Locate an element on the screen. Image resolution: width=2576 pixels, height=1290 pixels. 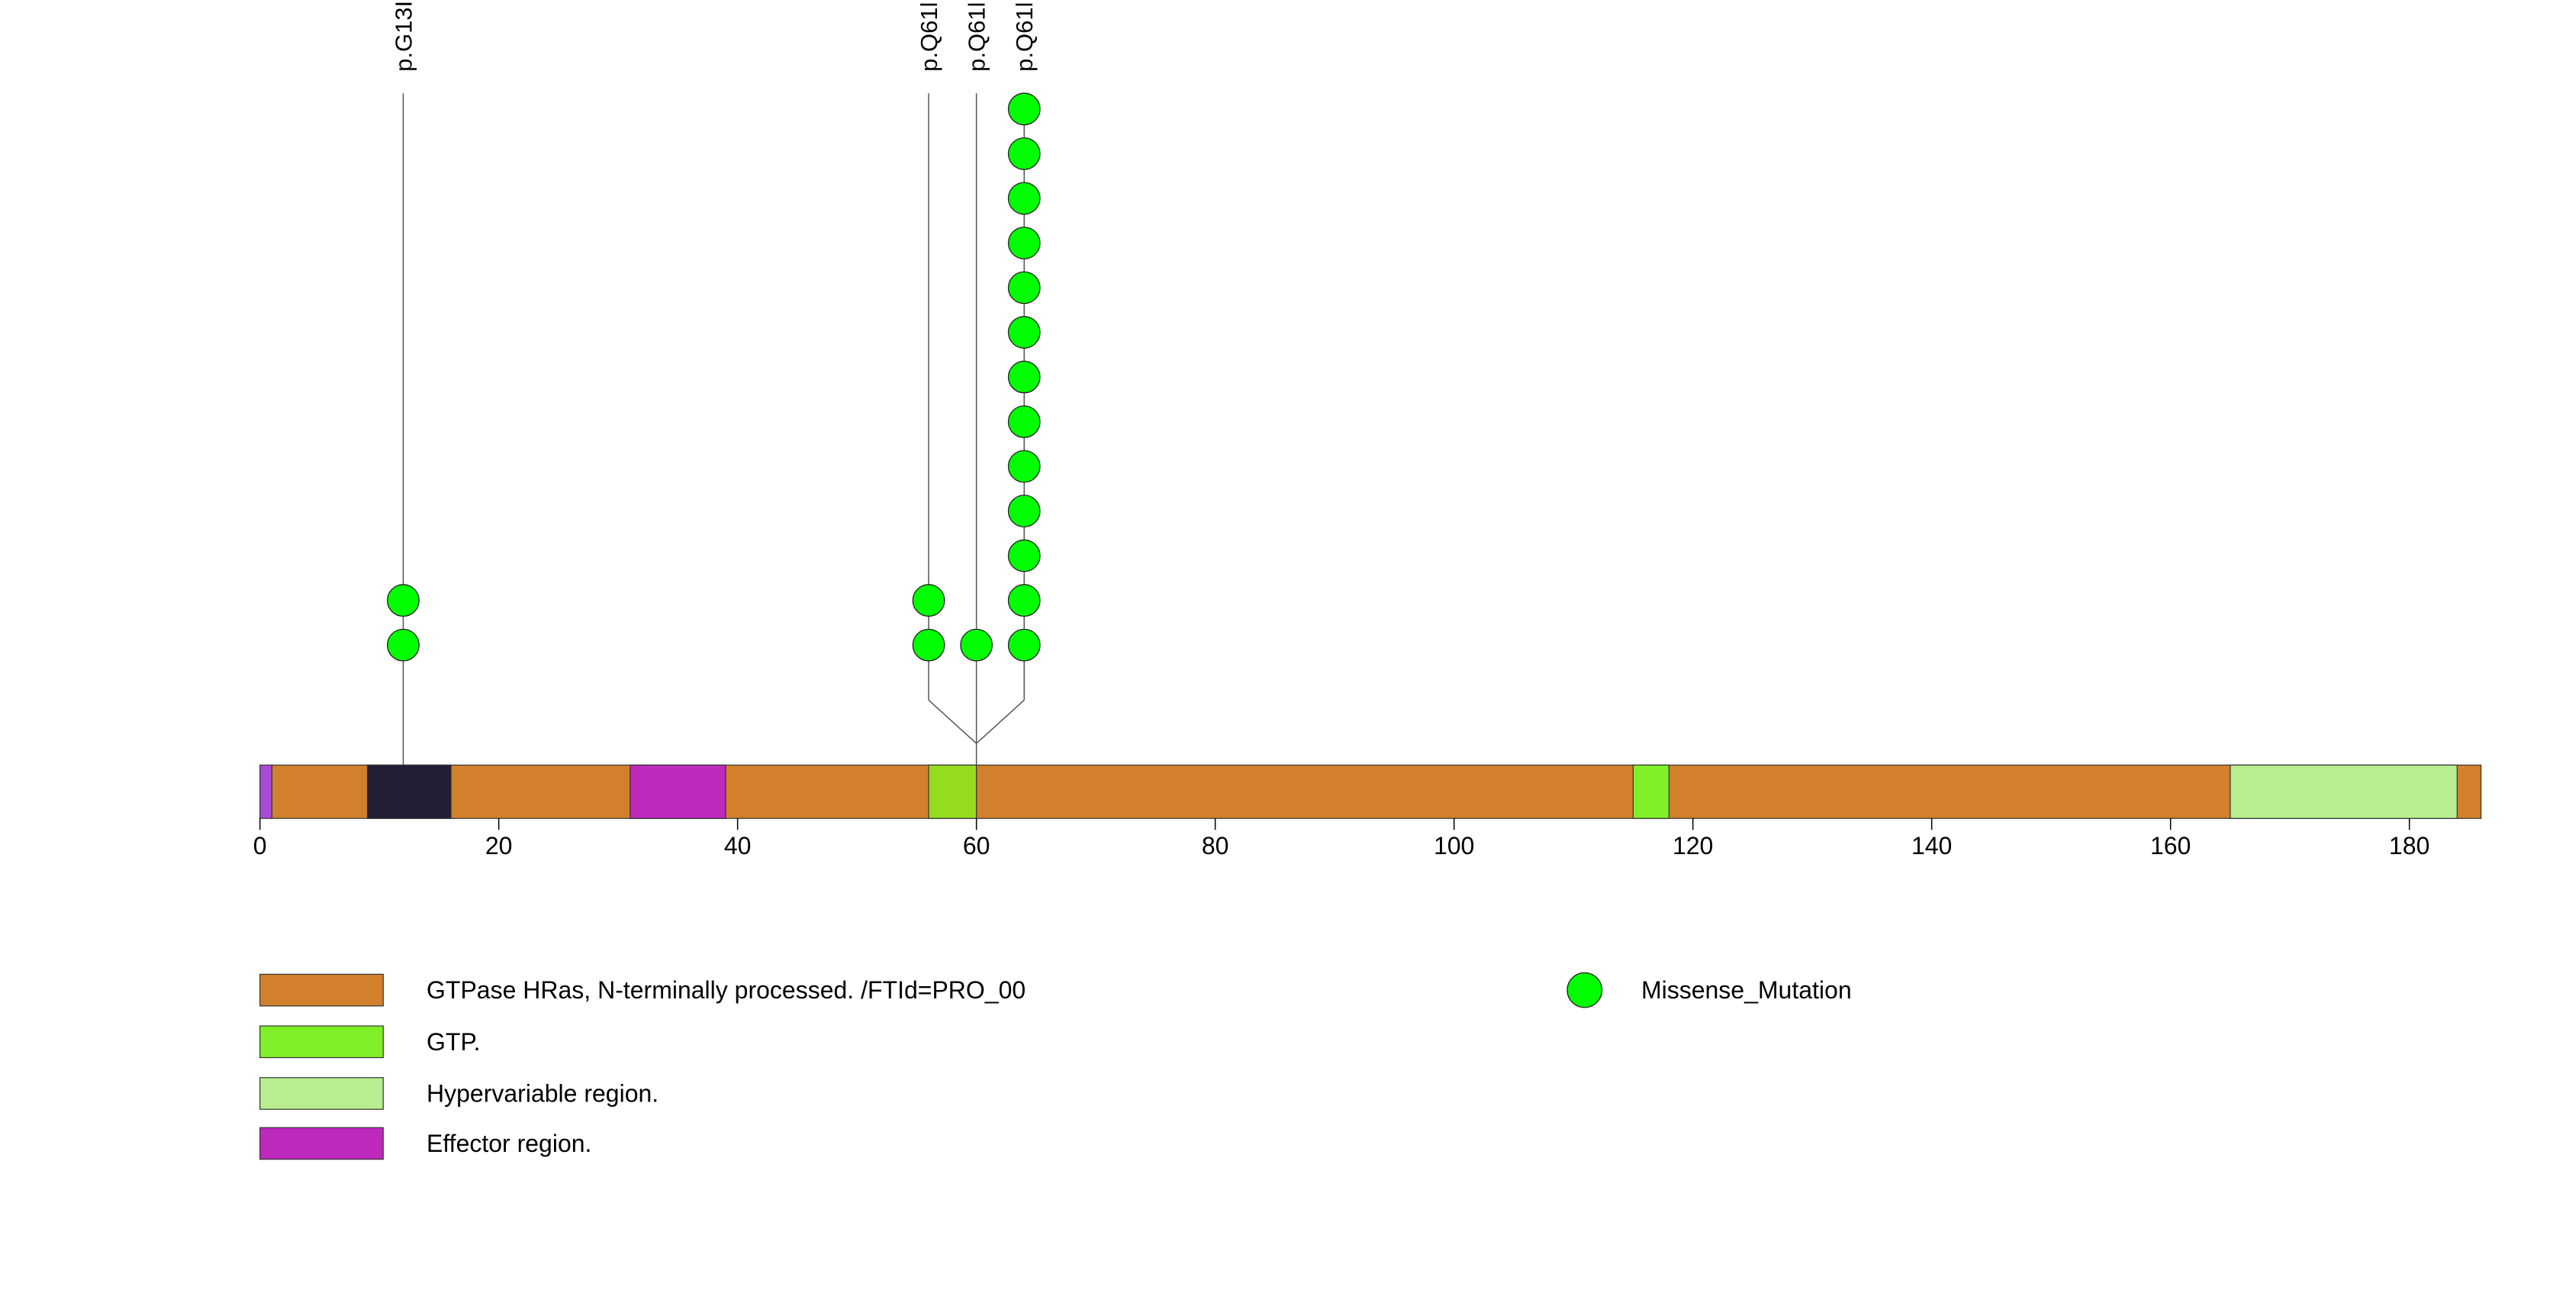
x-axis: 0 20 40 60 80 100 120 140 160 180 is located at coordinates (1341, 838).